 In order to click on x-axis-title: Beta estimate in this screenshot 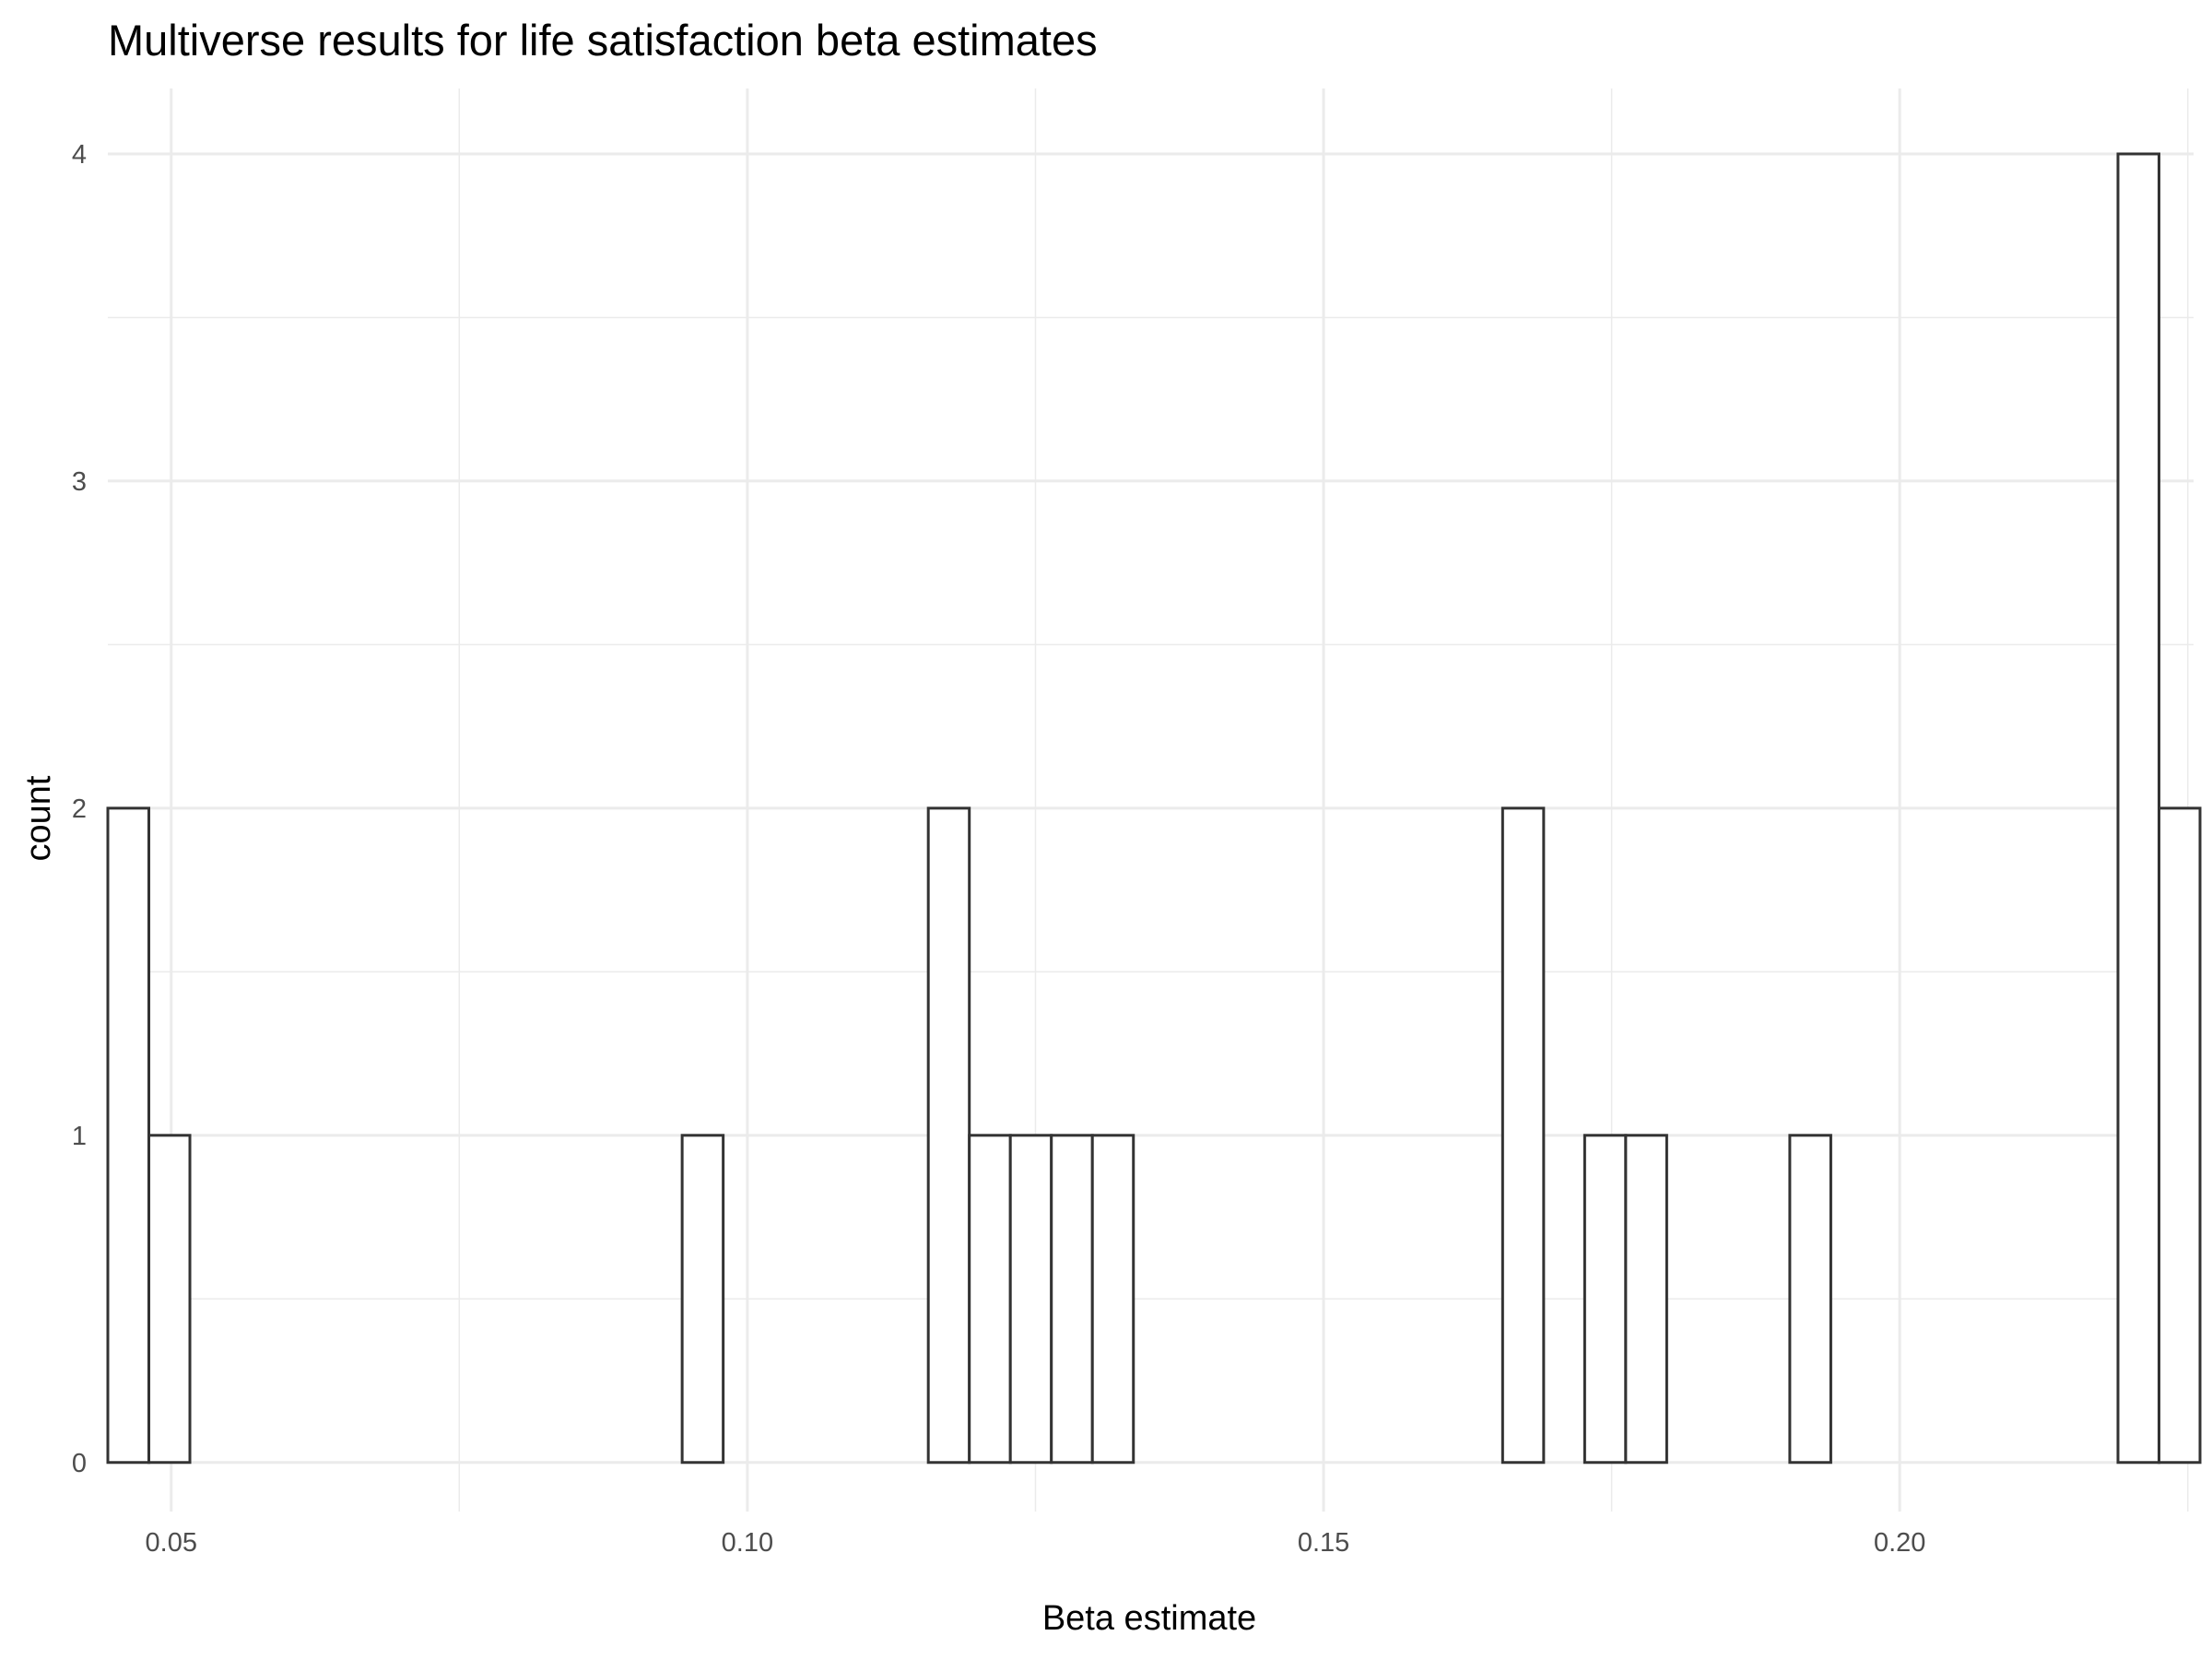, I will do `click(1149, 1618)`.